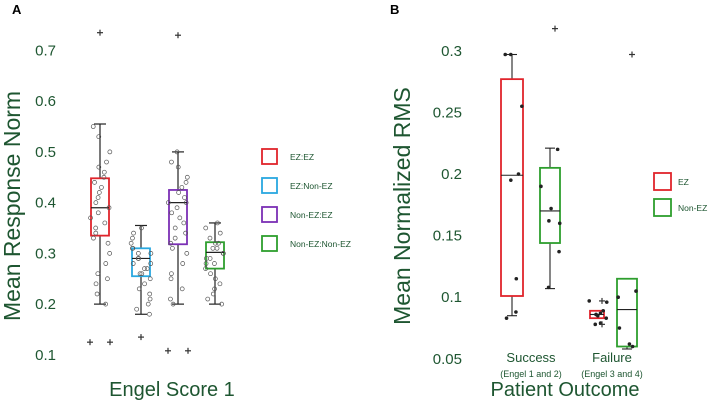 Image resolution: width=708 pixels, height=413 pixels. What do you see at coordinates (45, 50) in the screenshot?
I see `panel-a-y-tick-label: 0.7` at bounding box center [45, 50].